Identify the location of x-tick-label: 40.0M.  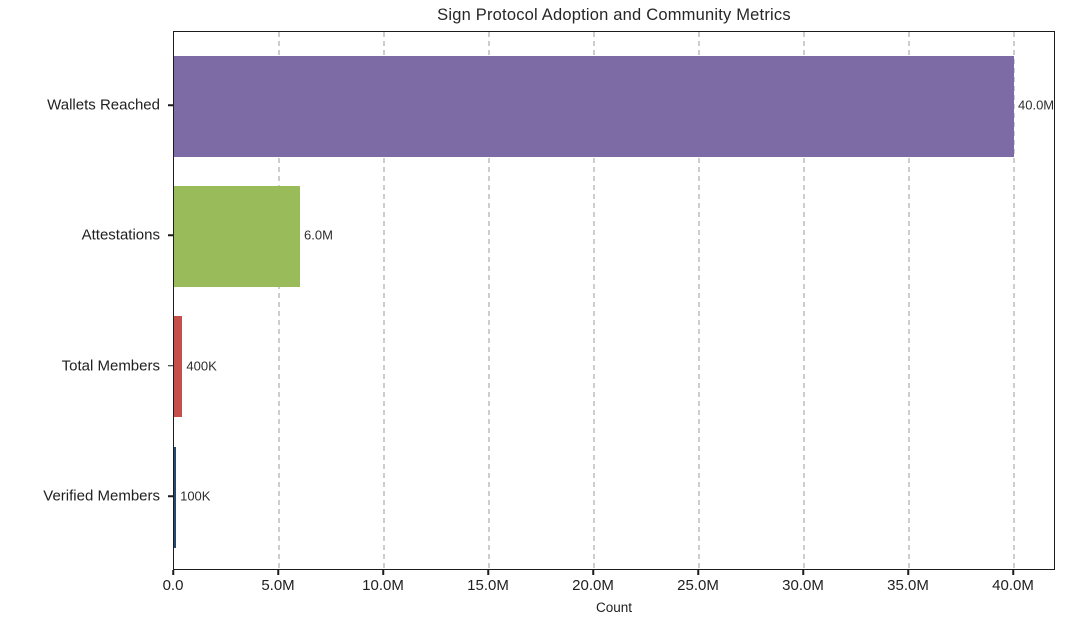
(1013, 585).